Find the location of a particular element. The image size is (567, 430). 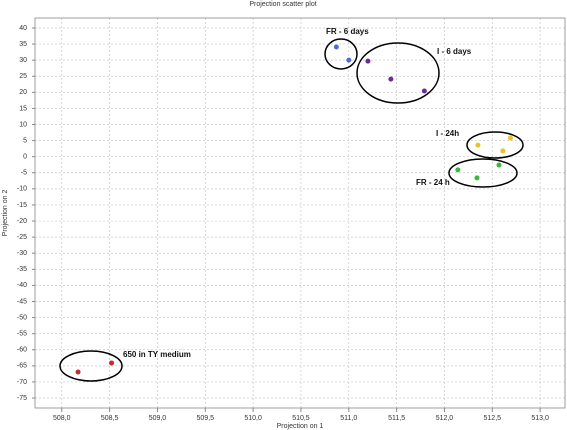

x-tick-label: 509,0 is located at coordinates (158, 418).